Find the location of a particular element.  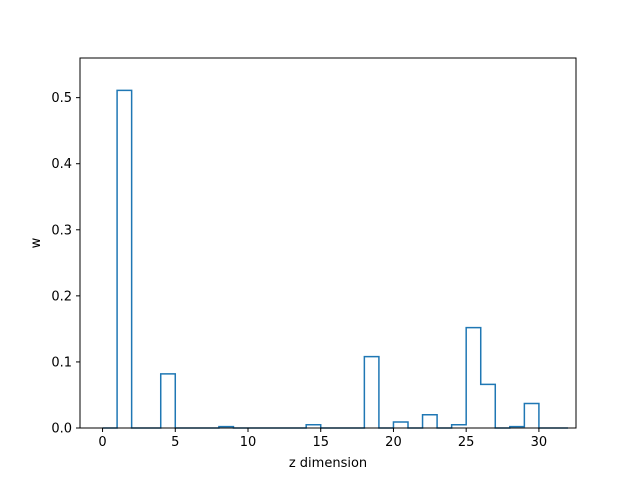

x-tick-label: 30 is located at coordinates (539, 442).